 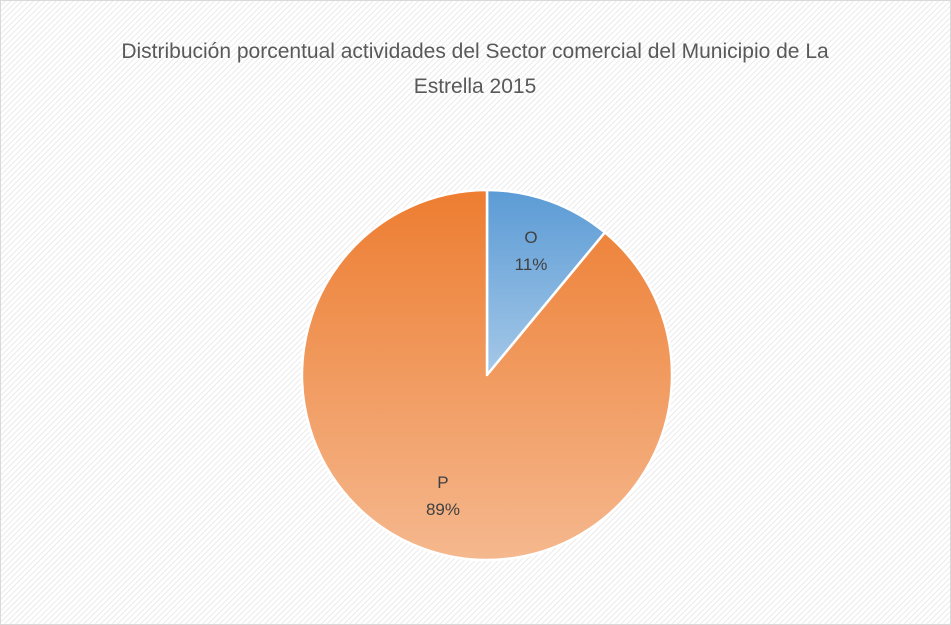 I want to click on slice-category-label: O, so click(x=530, y=237).